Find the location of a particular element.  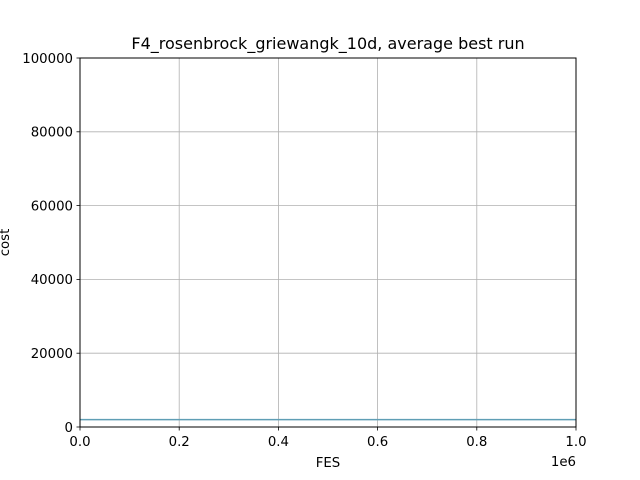

x-tick-label: 0.8 is located at coordinates (476, 442).